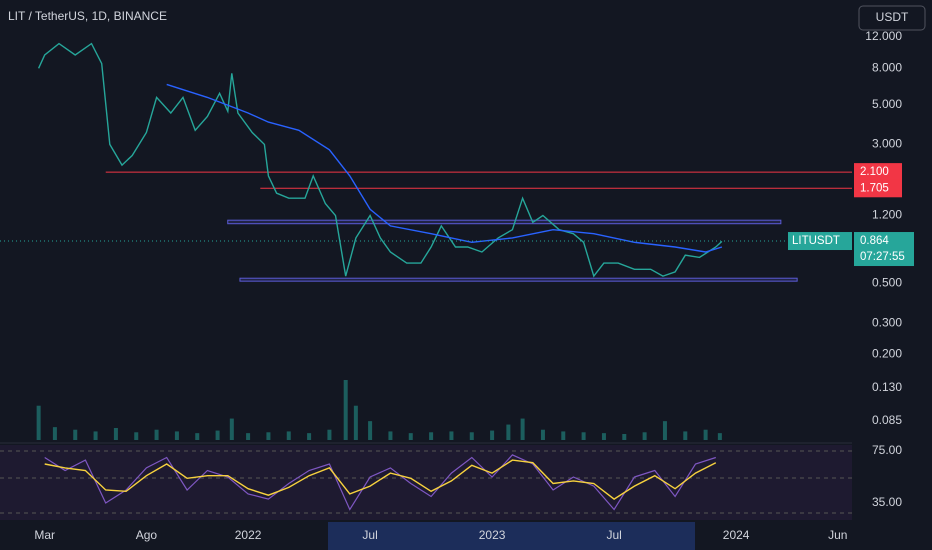 The width and height of the screenshot is (932, 550). I want to click on x-tick-label: Mar, so click(44, 535).